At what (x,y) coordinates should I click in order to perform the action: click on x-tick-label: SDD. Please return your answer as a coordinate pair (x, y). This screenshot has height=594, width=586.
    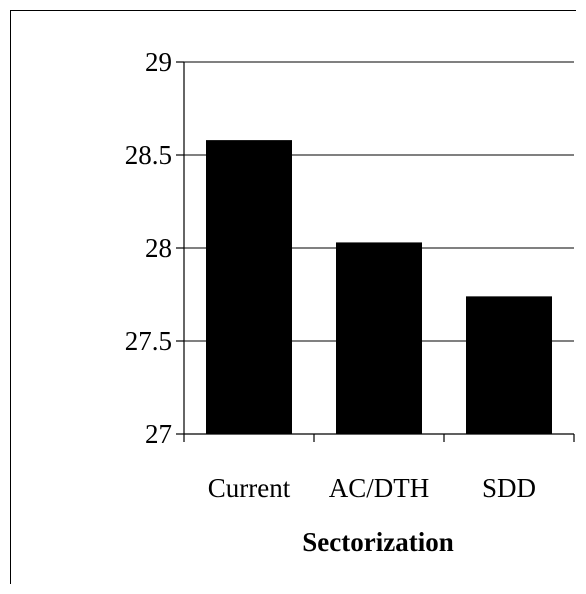
    Looking at the image, I should click on (509, 488).